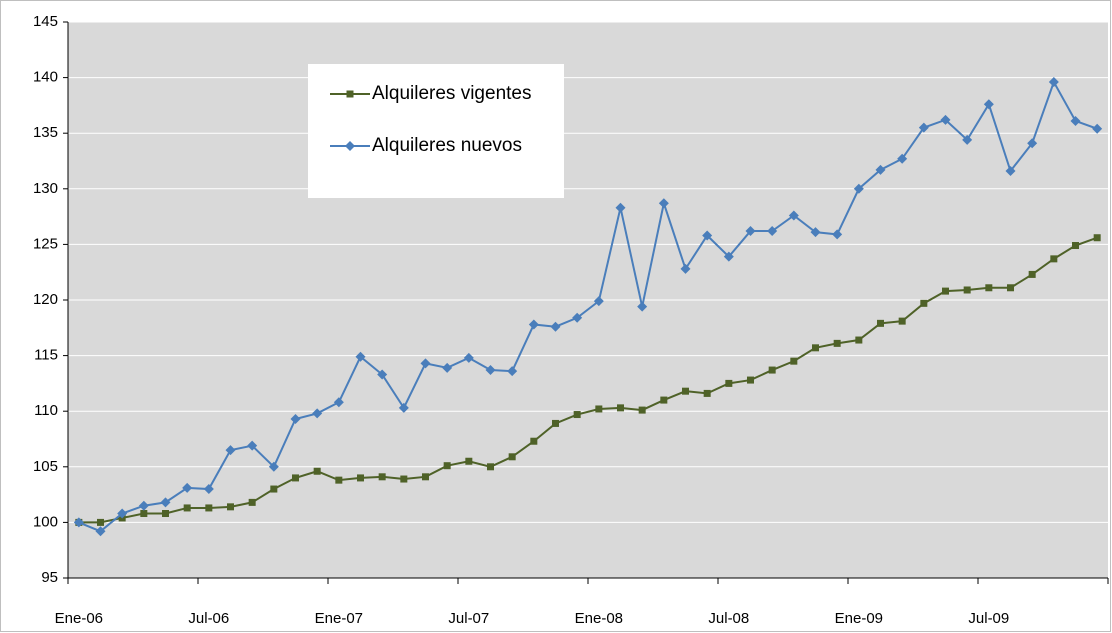 This screenshot has height=633, width=1112. Describe the element at coordinates (45, 21) in the screenshot. I see `y-tick-label: 145` at that location.